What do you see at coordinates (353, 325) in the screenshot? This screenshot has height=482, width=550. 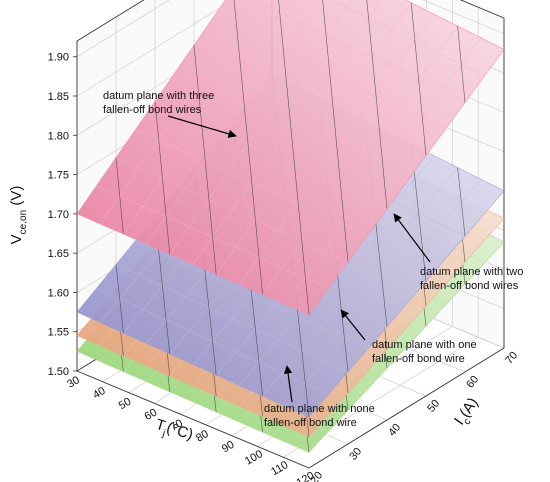 I see `annotation-one-arrow` at bounding box center [353, 325].